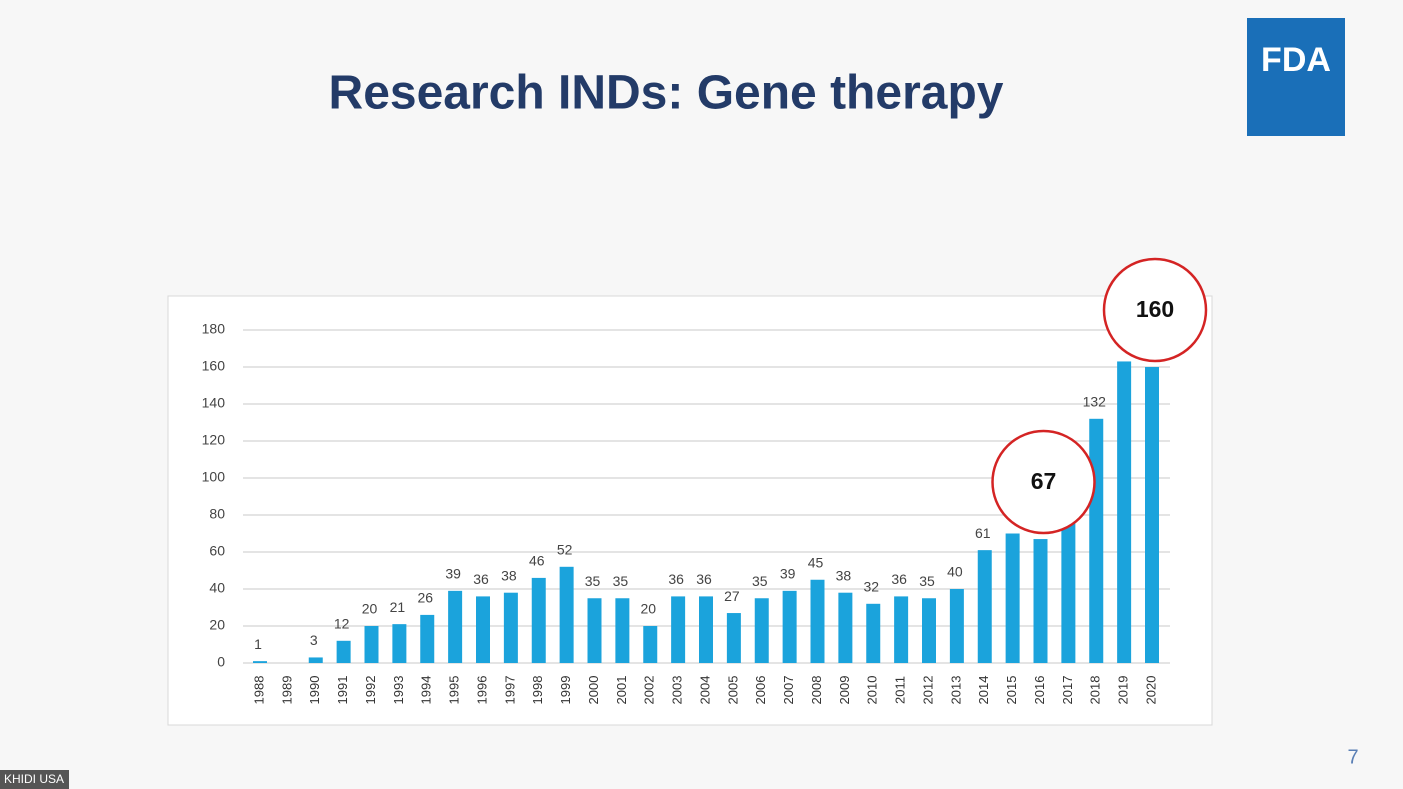 This screenshot has height=789, width=1403. I want to click on x-tick-label: 2001, so click(621, 690).